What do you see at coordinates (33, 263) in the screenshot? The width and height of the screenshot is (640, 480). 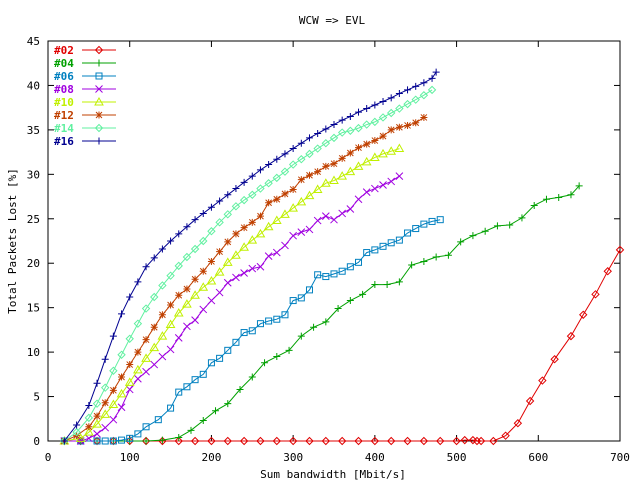 I see `y-tick-label: 20` at bounding box center [33, 263].